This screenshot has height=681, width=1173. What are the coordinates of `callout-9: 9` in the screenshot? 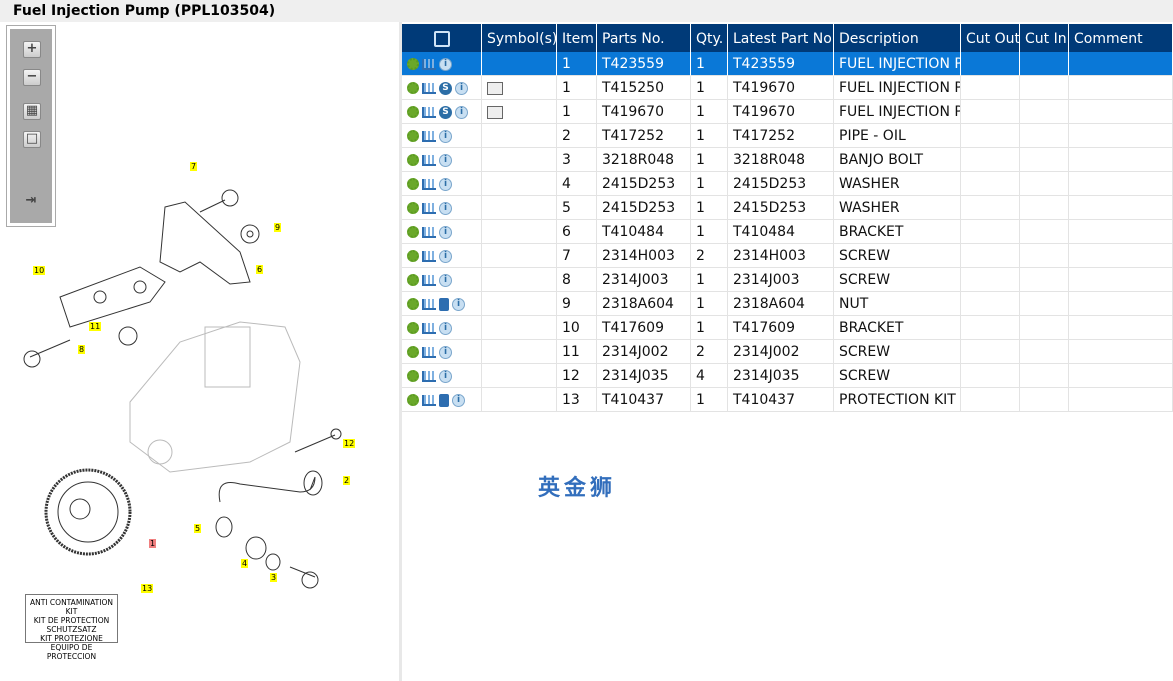 It's located at (278, 227).